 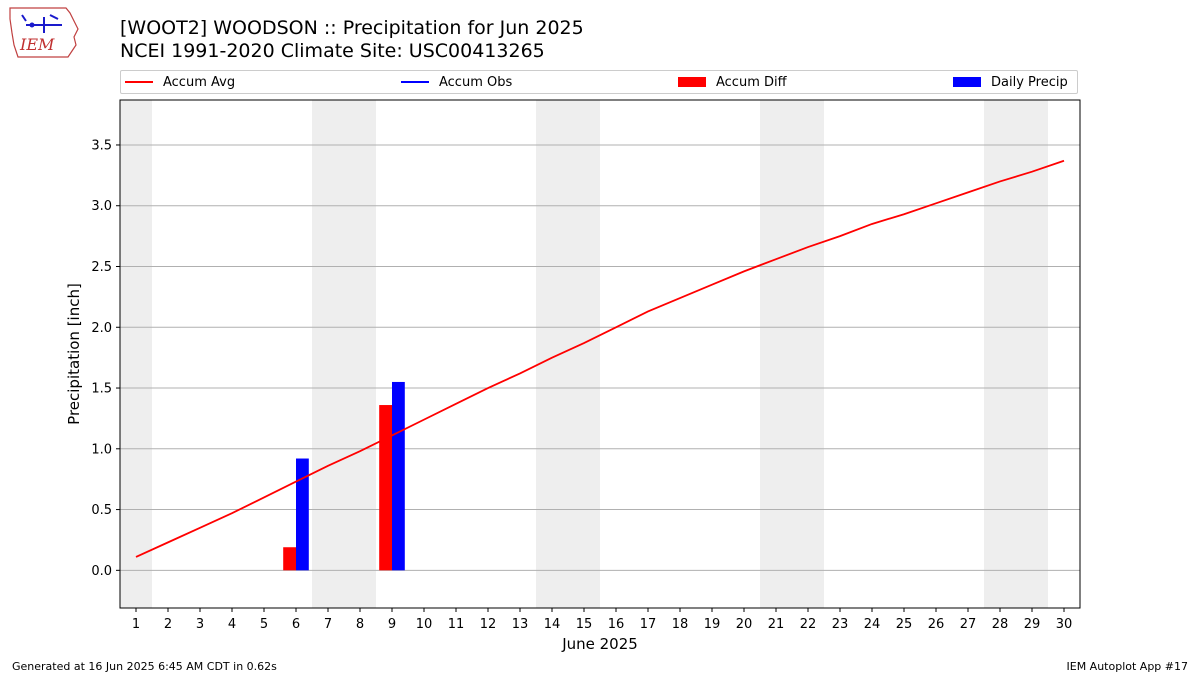 I want to click on y-tick-label-7: 3.5, so click(x=101, y=145).